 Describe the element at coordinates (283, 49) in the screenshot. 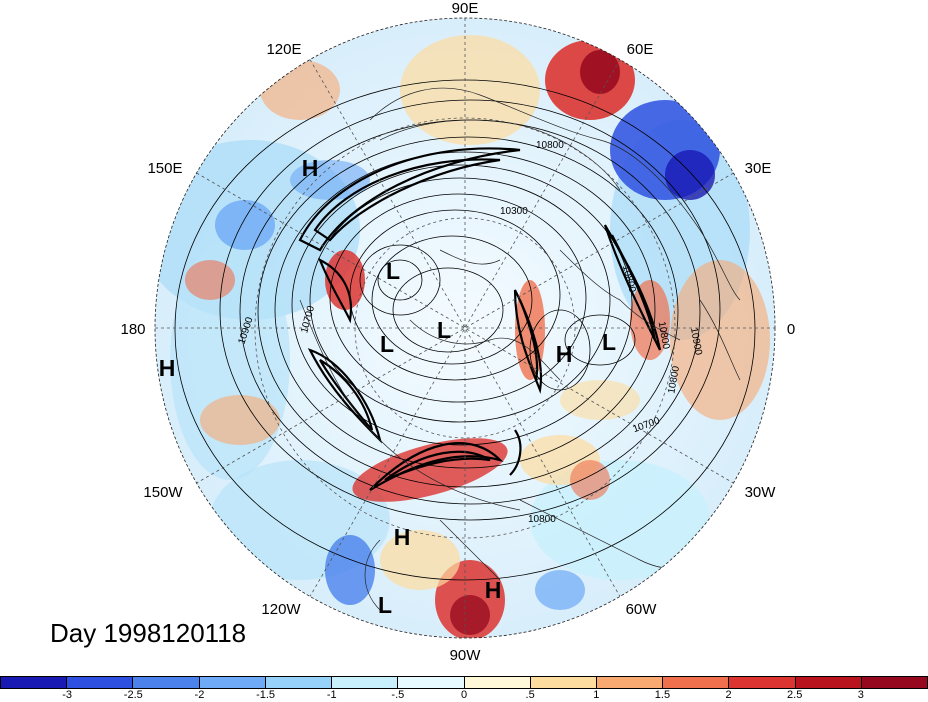

I see `lon-label-120e: 120E` at that location.